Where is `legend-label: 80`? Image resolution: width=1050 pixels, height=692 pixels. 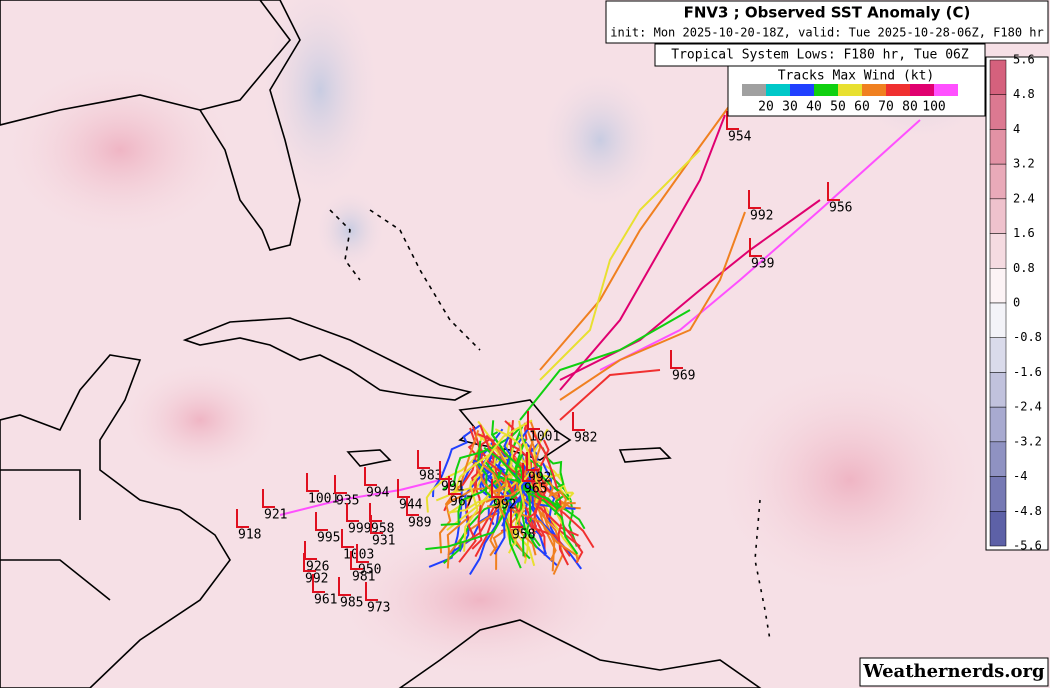 legend-label: 80 is located at coordinates (910, 107).